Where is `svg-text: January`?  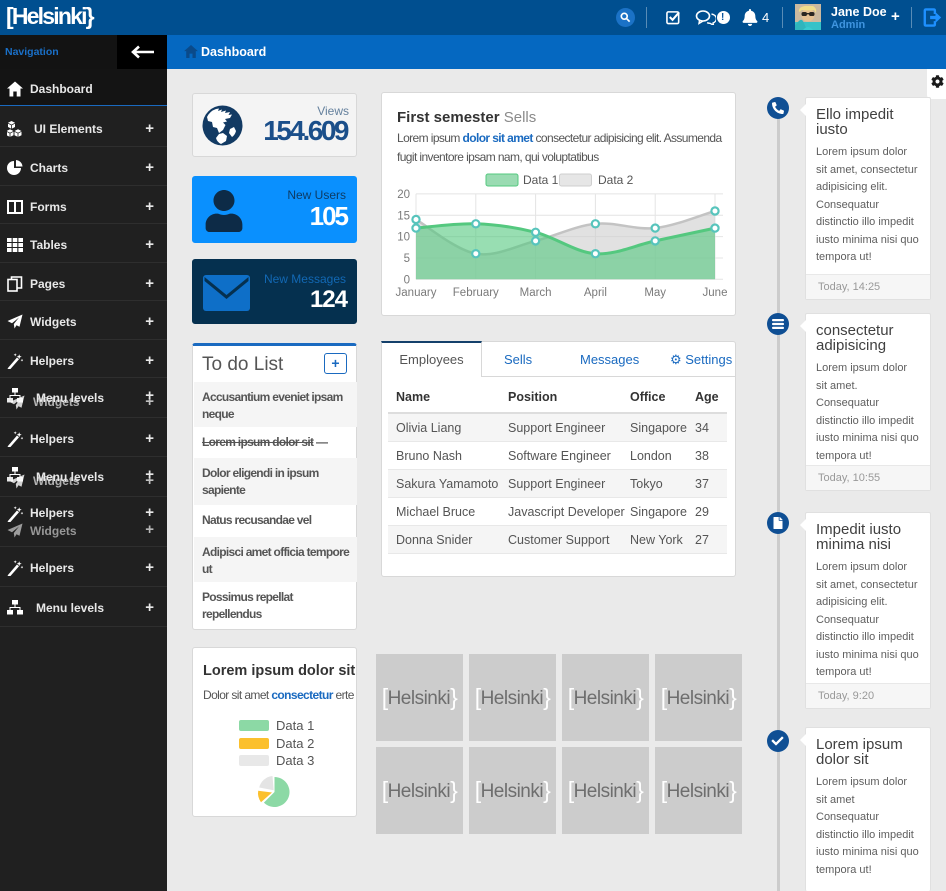
svg-text: January is located at coordinates (416, 293).